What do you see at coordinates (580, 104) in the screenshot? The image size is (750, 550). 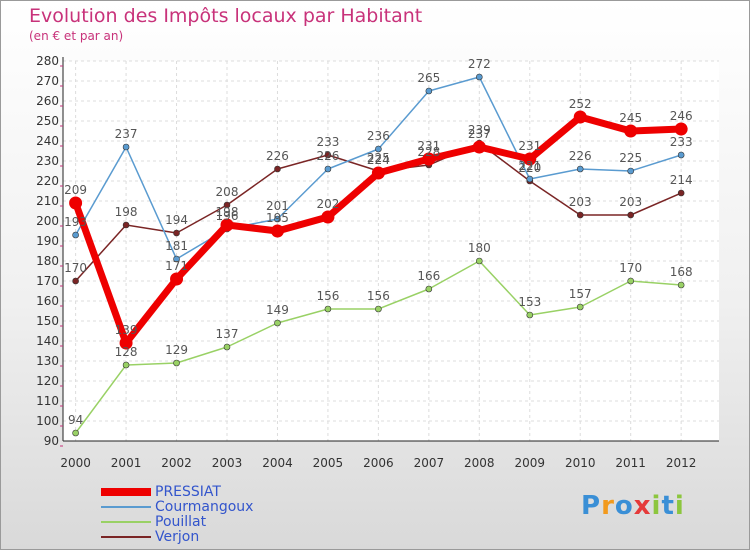 I see `data-label-pressiat: 252` at bounding box center [580, 104].